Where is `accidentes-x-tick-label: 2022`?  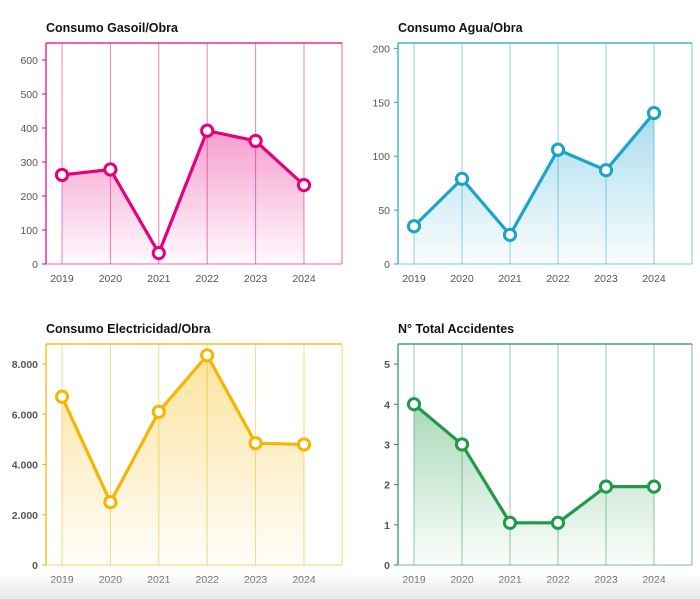 accidentes-x-tick-label: 2022 is located at coordinates (558, 580).